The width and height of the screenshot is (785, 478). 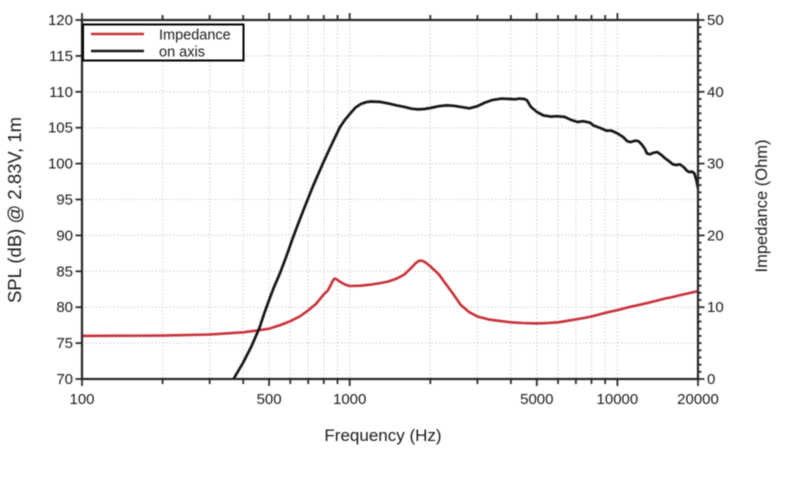 What do you see at coordinates (715, 92) in the screenshot?
I see `svg-text: 40` at bounding box center [715, 92].